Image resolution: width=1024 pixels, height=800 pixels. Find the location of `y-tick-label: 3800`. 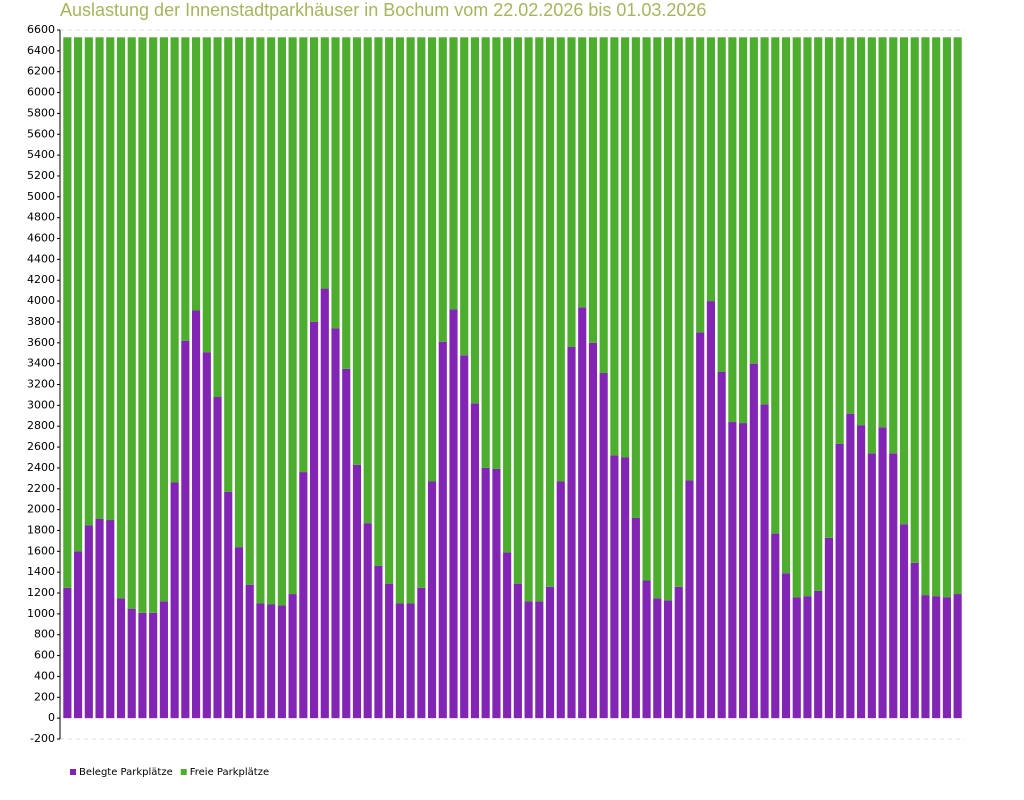

y-tick-label: 3800 is located at coordinates (41, 321).